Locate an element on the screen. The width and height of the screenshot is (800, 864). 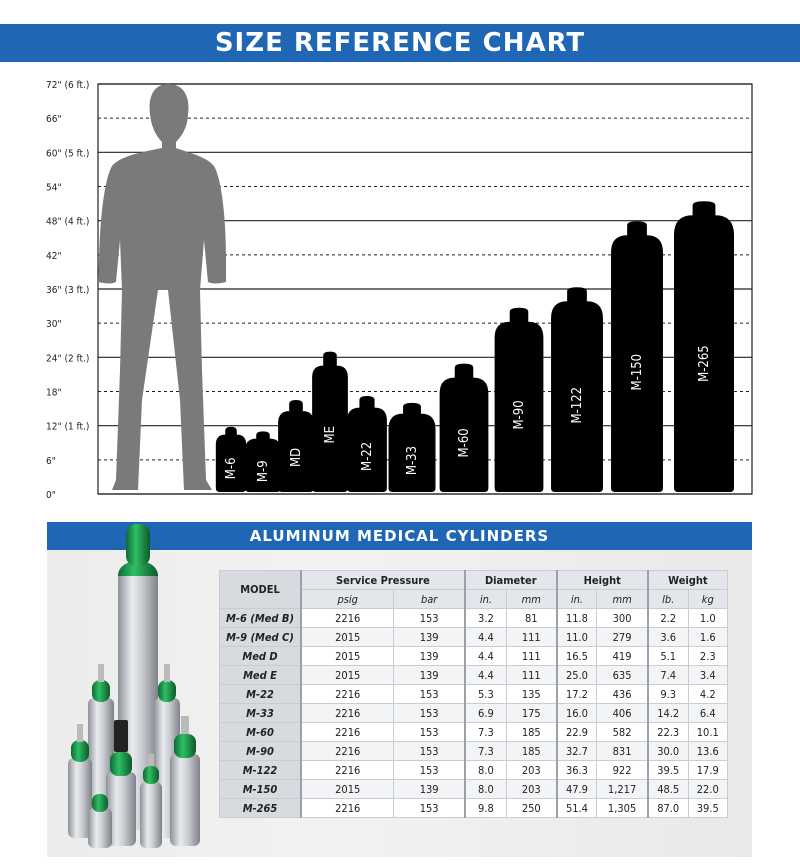
unit-kg: kg is located at coordinates (708, 599).